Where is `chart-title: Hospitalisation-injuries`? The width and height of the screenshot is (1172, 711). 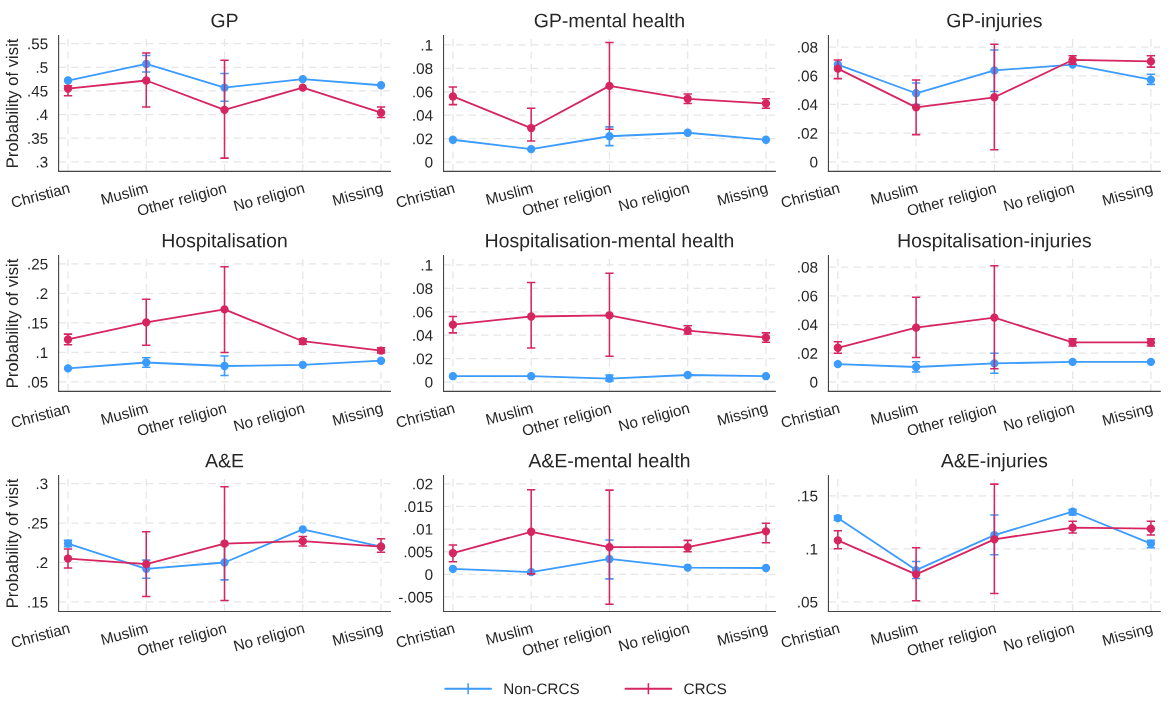
chart-title: Hospitalisation-injuries is located at coordinates (994, 242).